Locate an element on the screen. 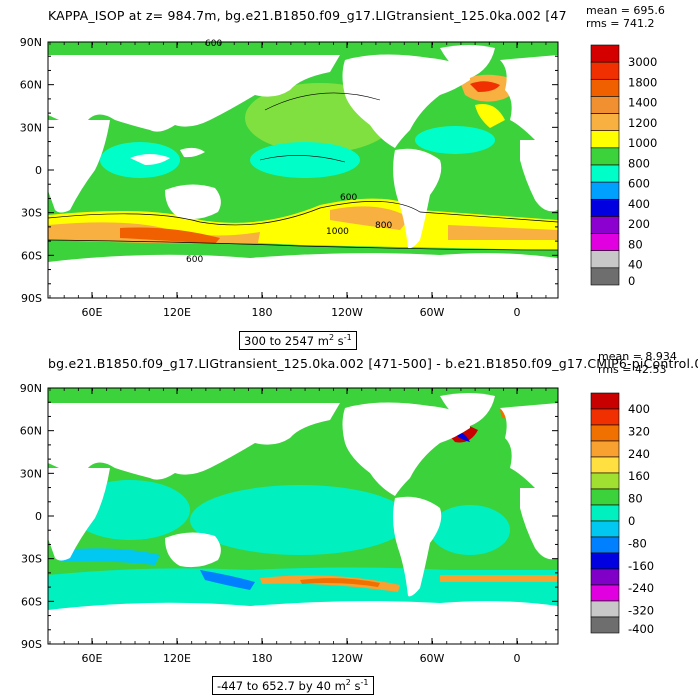  colorbar-label: 320 is located at coordinates (639, 431).